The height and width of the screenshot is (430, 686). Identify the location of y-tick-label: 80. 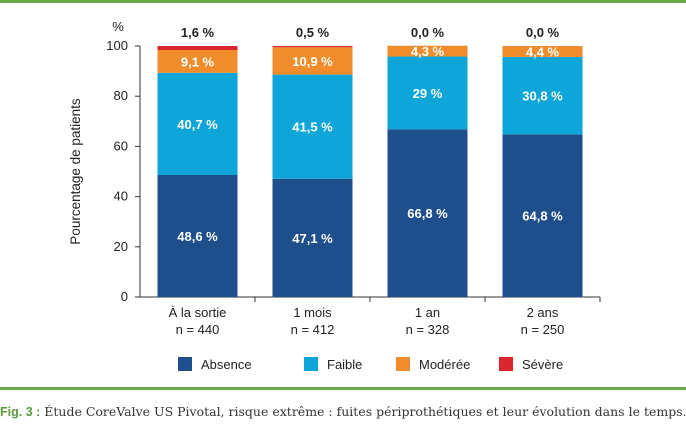
(121, 95).